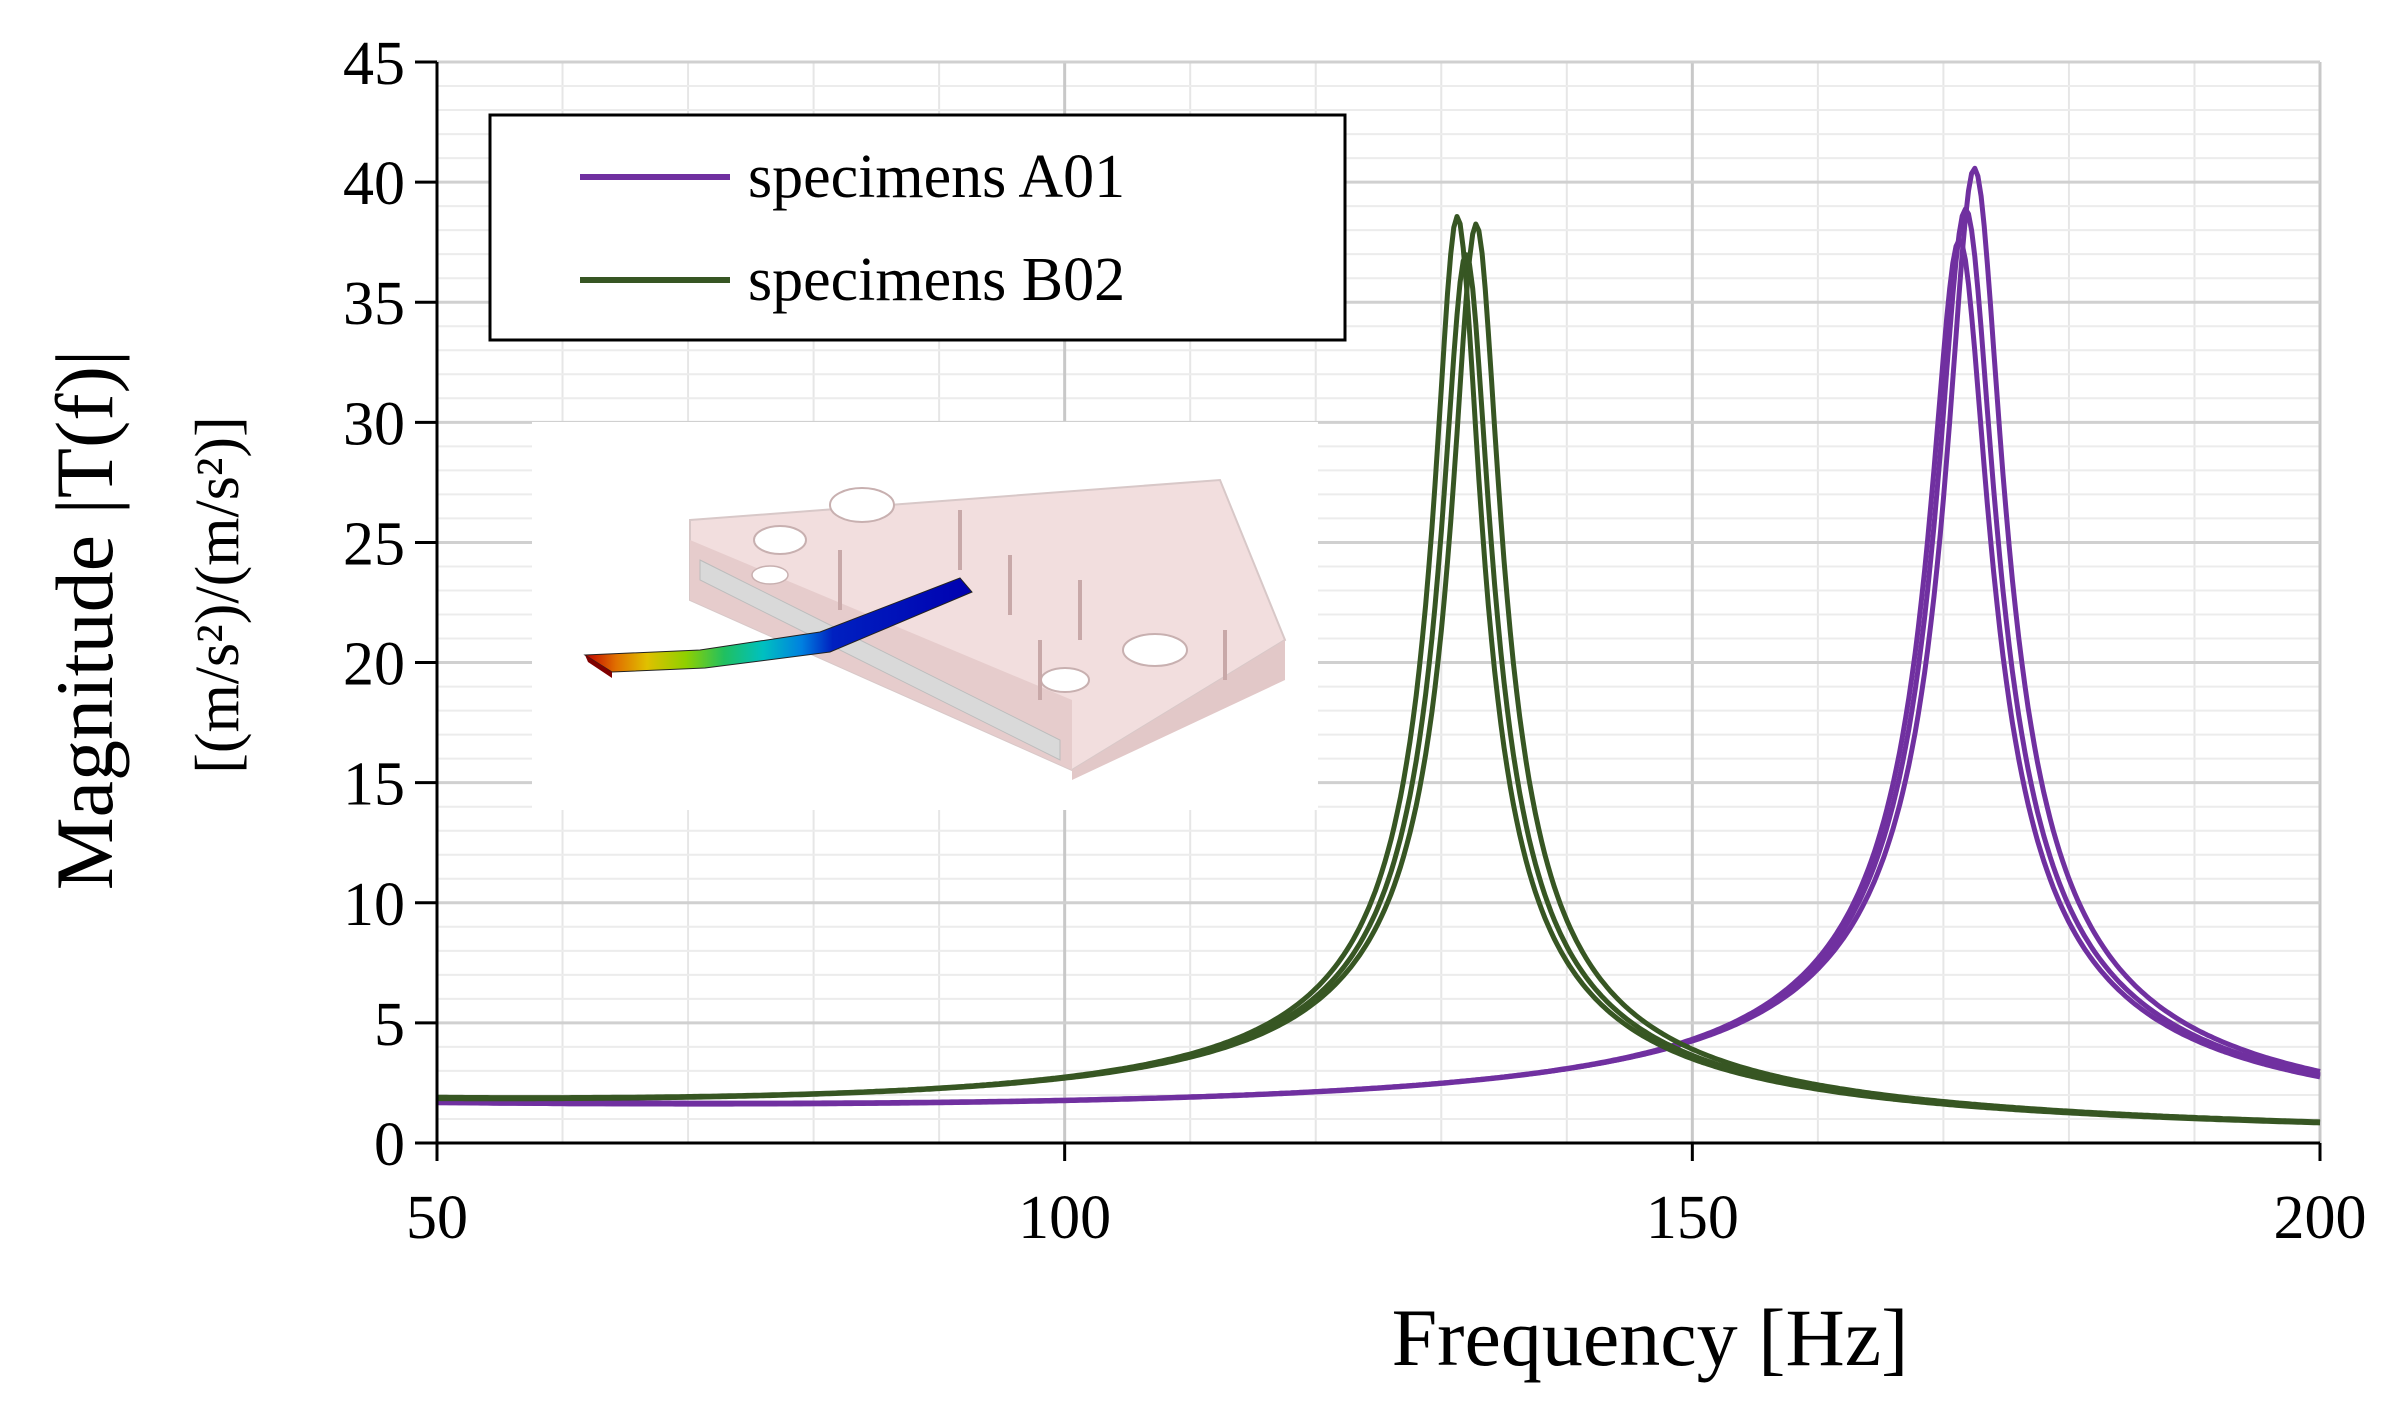 The width and height of the screenshot is (2396, 1427). Describe the element at coordinates (374, 785) in the screenshot. I see `y-tick-label: 15` at that location.